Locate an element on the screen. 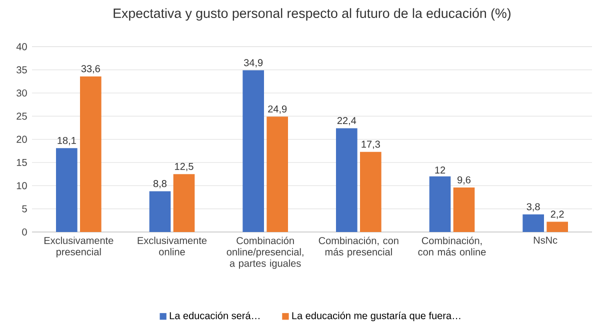  y-tick-label: 40 is located at coordinates (21, 46).